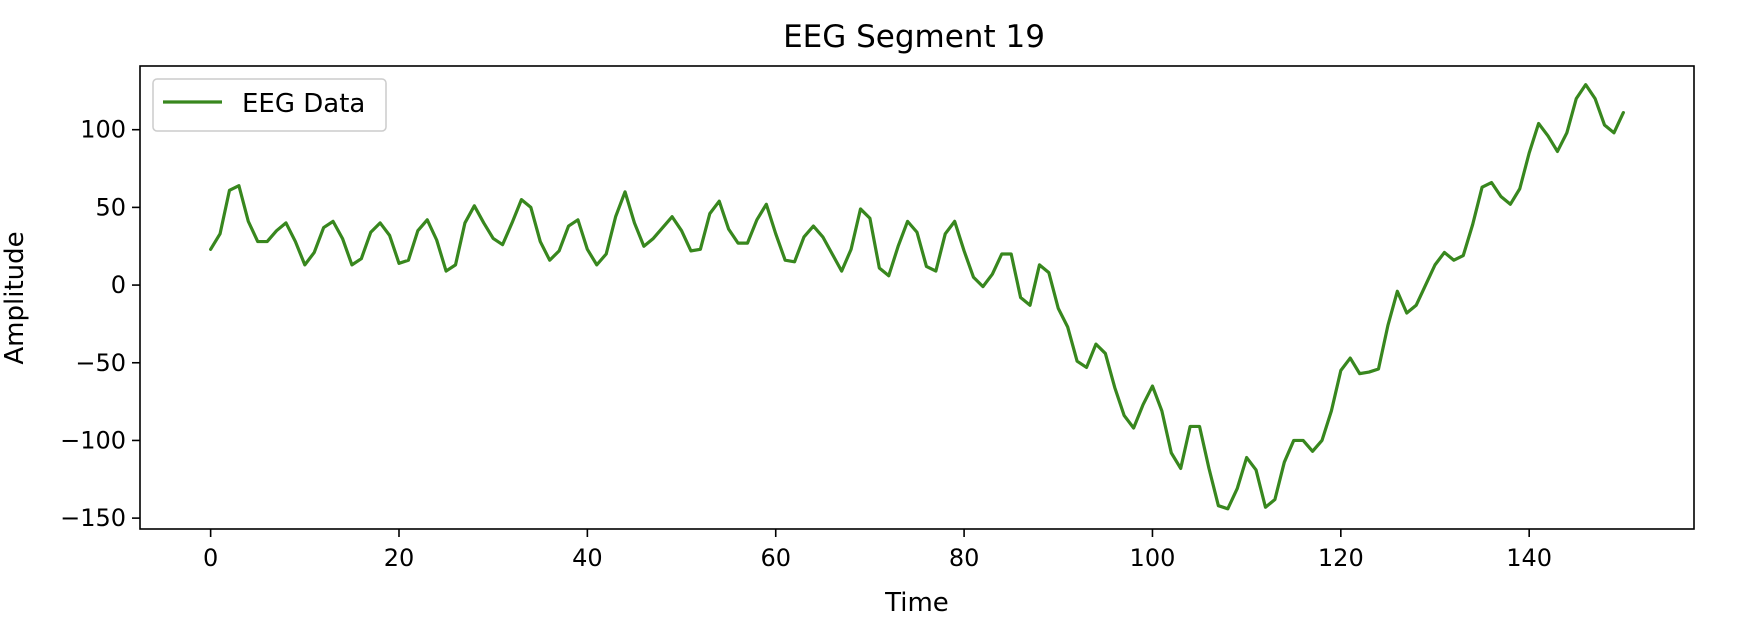 The image size is (1750, 626). I want to click on y-tick-label: −150, so click(93, 518).